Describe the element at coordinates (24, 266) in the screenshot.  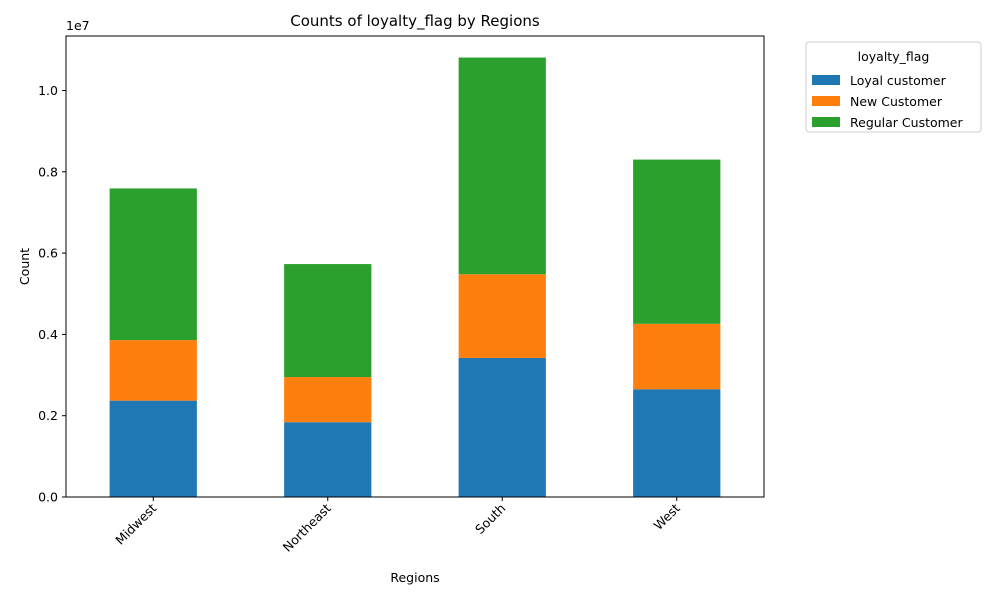
I see `y-axis-label: Count` at that location.